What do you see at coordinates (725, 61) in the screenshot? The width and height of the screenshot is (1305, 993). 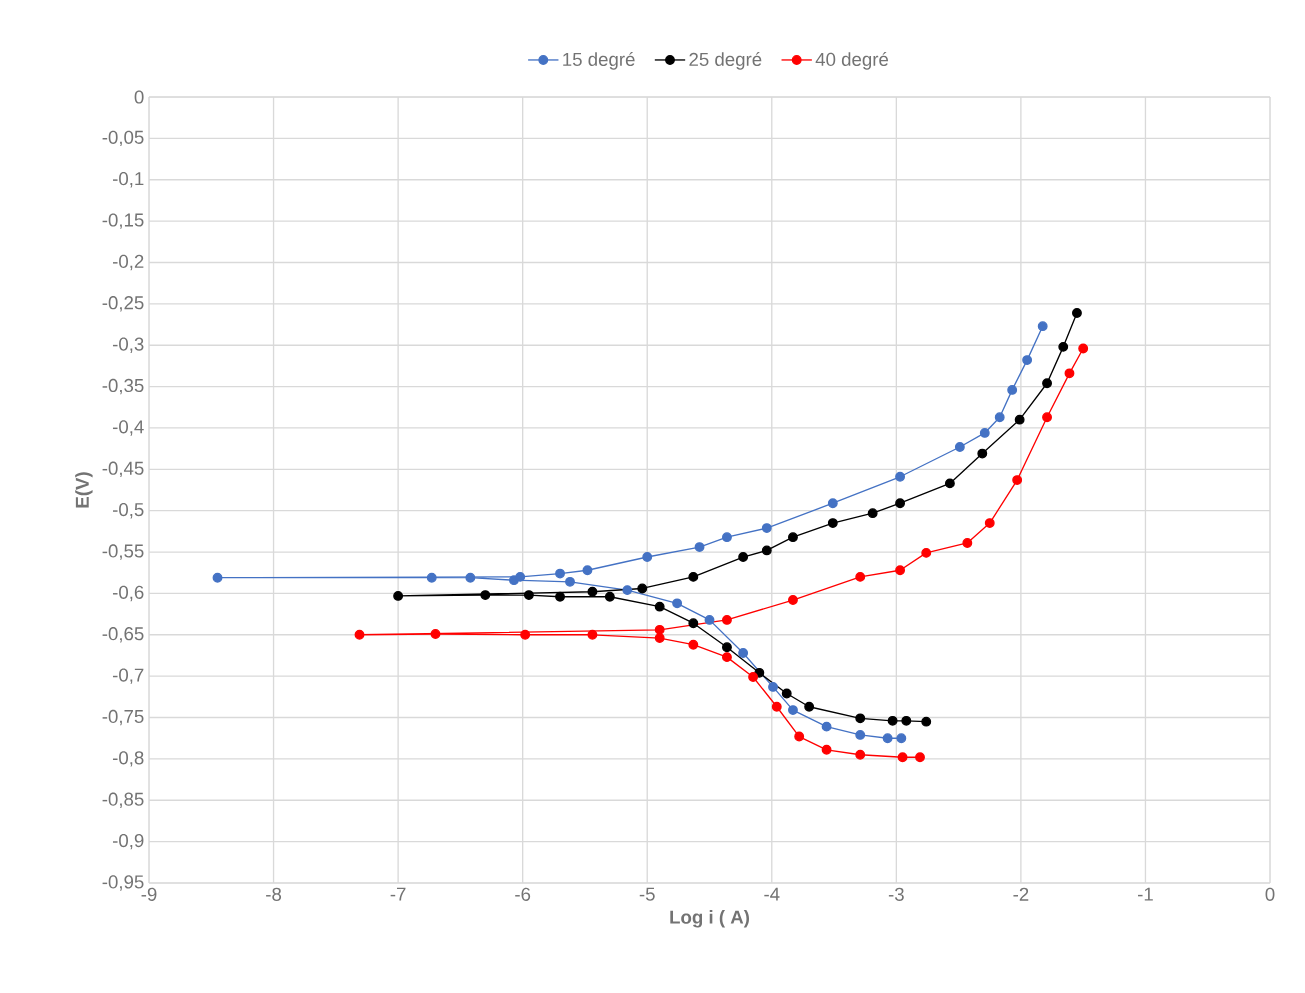 I see `legend-label: 25 degré` at bounding box center [725, 61].